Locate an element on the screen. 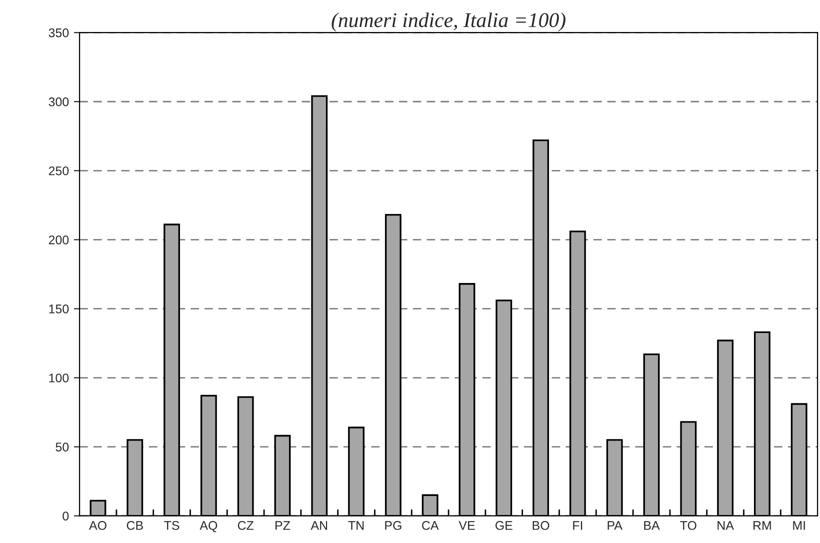  y-tick-label: 350 is located at coordinates (58, 33).